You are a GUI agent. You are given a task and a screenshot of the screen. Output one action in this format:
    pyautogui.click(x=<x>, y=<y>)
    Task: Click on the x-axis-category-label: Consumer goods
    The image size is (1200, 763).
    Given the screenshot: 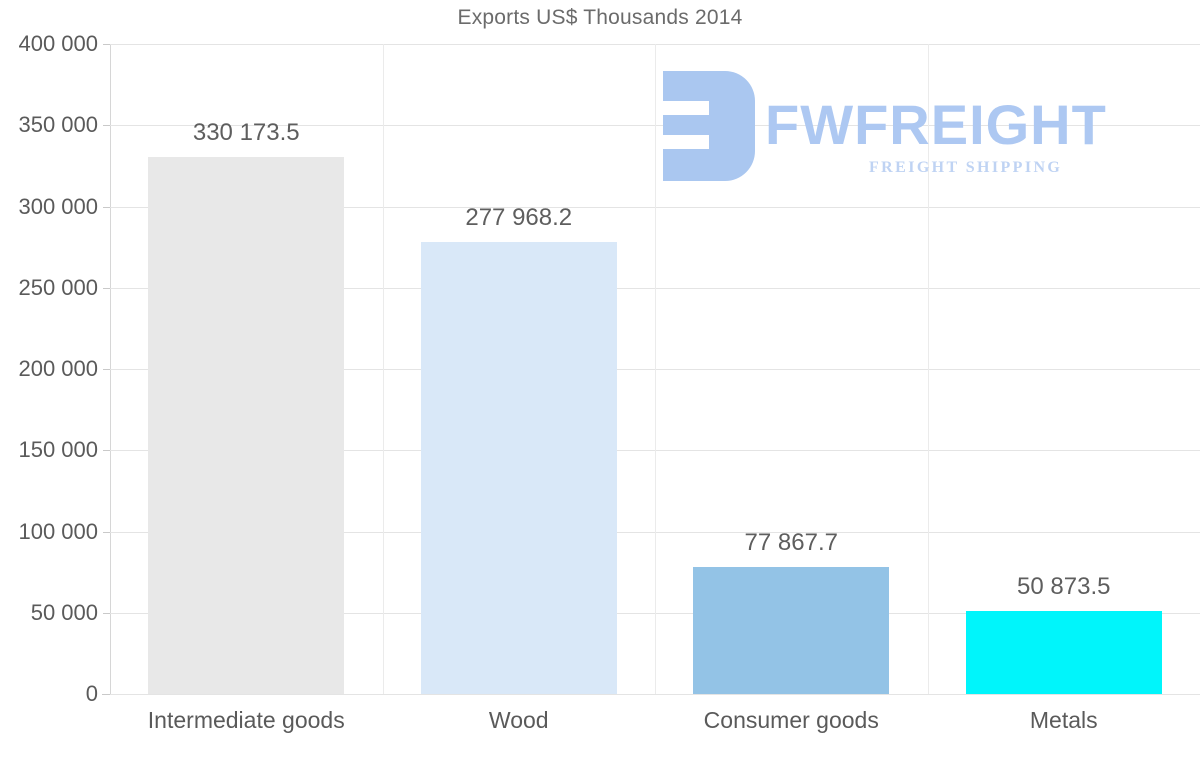 What is the action you would take?
    pyautogui.click(x=791, y=720)
    